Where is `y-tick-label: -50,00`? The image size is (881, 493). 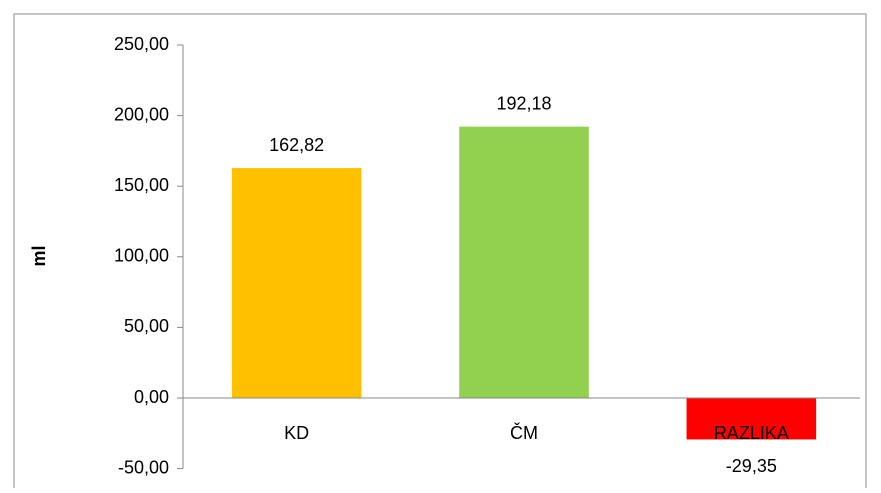
y-tick-label: -50,00 is located at coordinates (143, 467).